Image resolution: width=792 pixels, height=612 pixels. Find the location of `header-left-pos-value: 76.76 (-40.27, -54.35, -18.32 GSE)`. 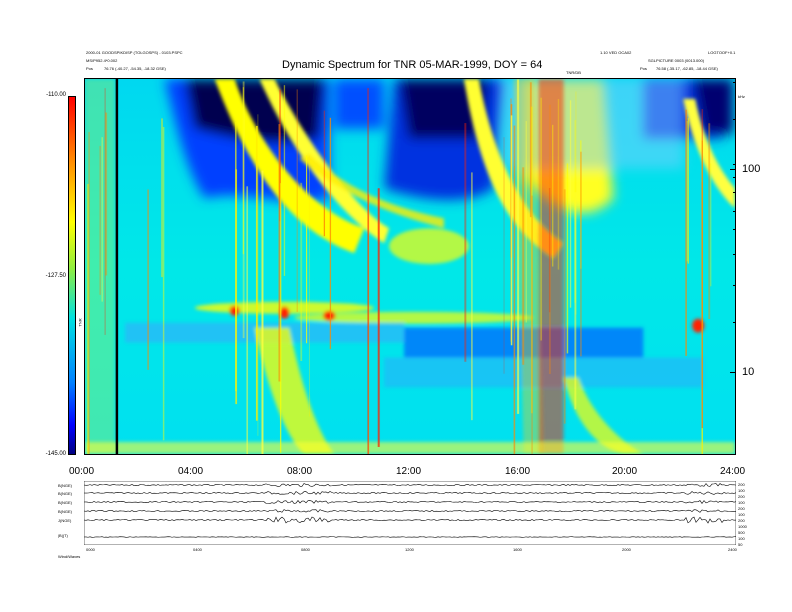

header-left-pos-value: 76.76 (-40.27, -54.35, -18.32 GSE) is located at coordinates (135, 68).